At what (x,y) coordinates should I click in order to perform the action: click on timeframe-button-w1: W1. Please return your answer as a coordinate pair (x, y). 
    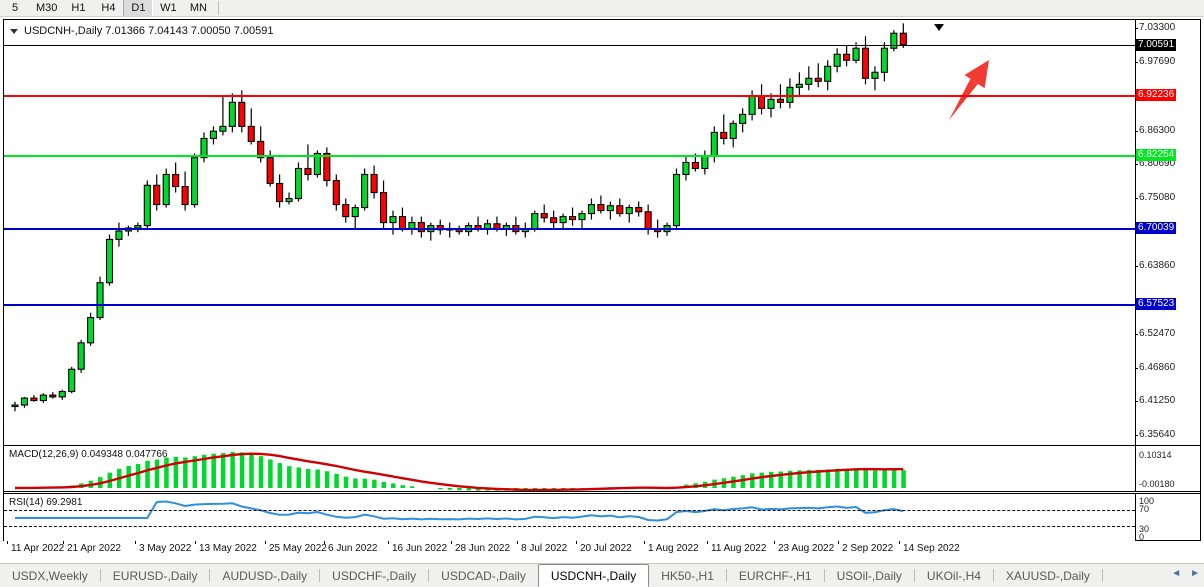
    Looking at the image, I should click on (168, 8).